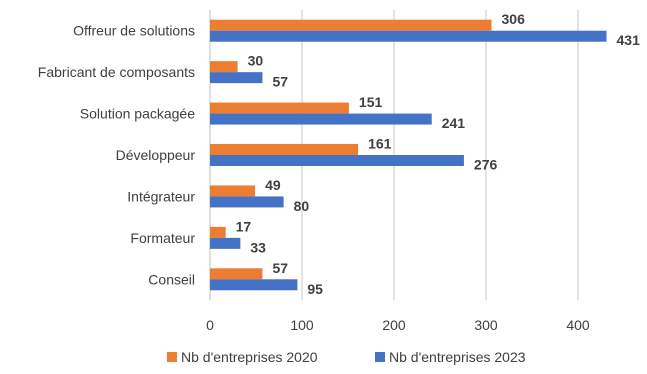 Image resolution: width=647 pixels, height=374 pixels. I want to click on x-tick-label-200: 200, so click(394, 325).